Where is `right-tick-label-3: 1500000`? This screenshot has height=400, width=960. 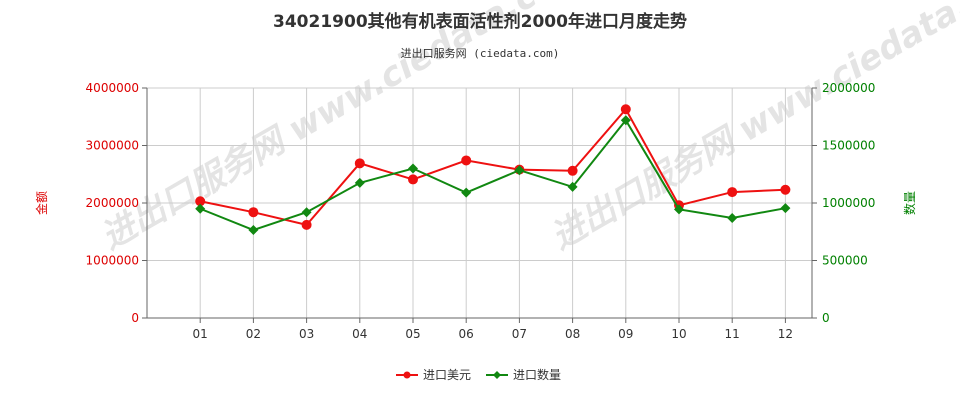
right-tick-label-3: 1500000 is located at coordinates (848, 146).